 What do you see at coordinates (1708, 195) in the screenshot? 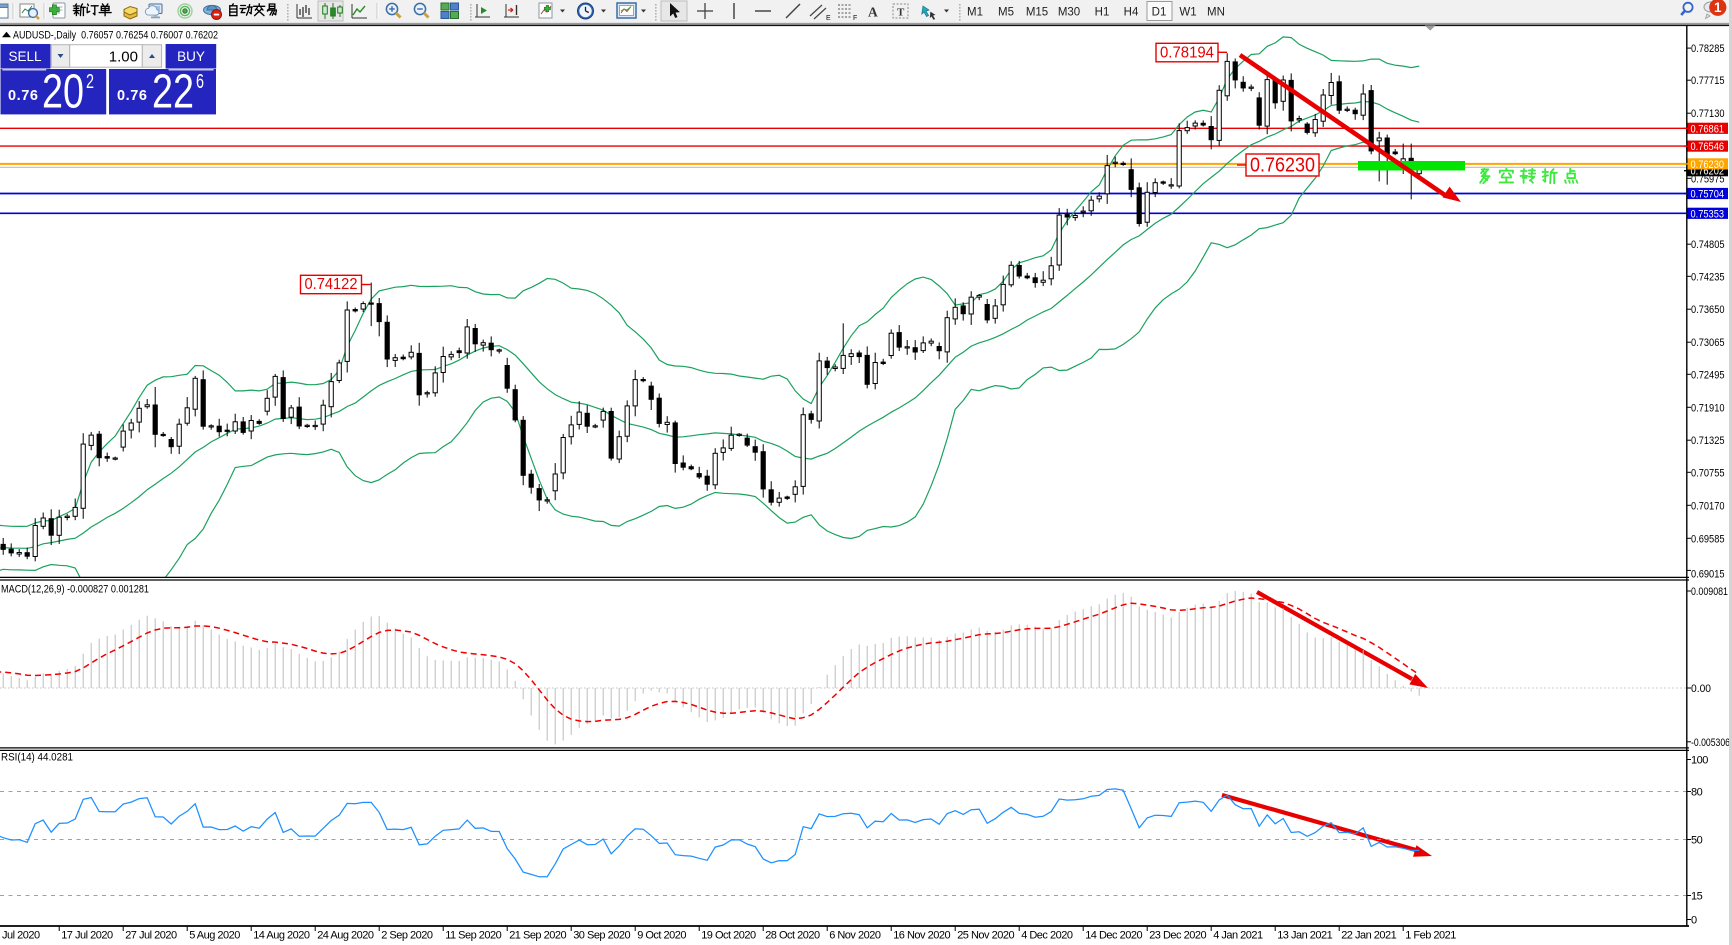
I see `svg-text: 0.75704` at bounding box center [1708, 195].